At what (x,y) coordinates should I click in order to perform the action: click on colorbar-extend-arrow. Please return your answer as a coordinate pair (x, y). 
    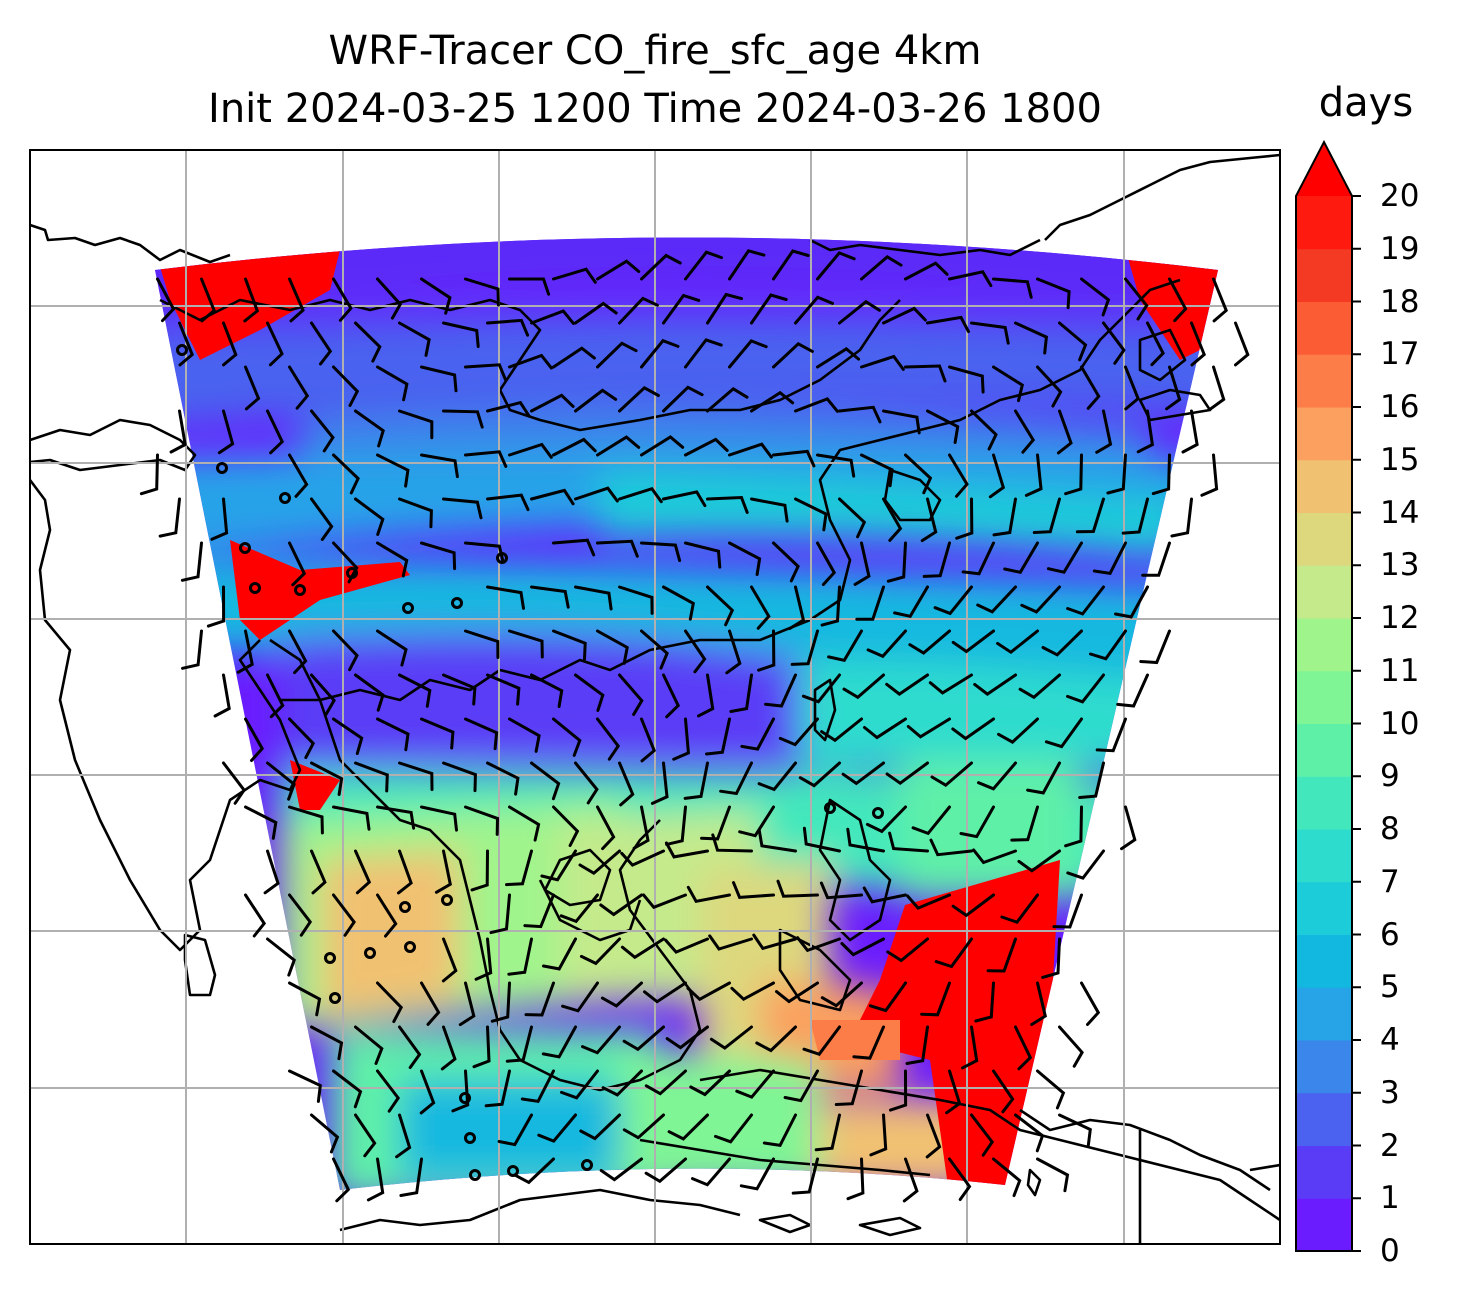
    Looking at the image, I should click on (1324, 169).